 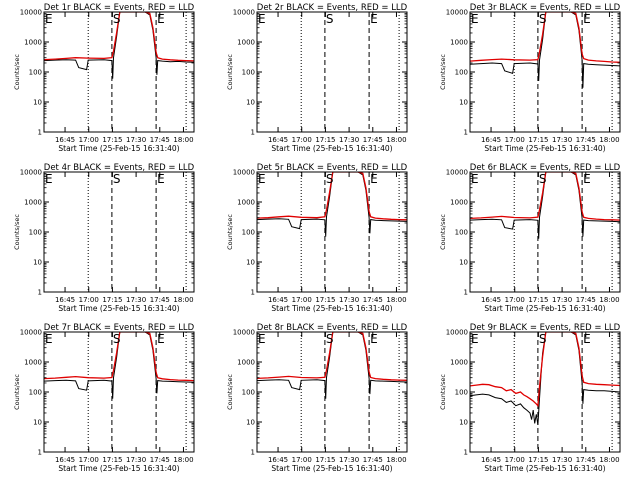 What do you see at coordinates (545, 8) in the screenshot?
I see `chart-title: Det 3r BLACK = Events, RED = LLD` at bounding box center [545, 8].